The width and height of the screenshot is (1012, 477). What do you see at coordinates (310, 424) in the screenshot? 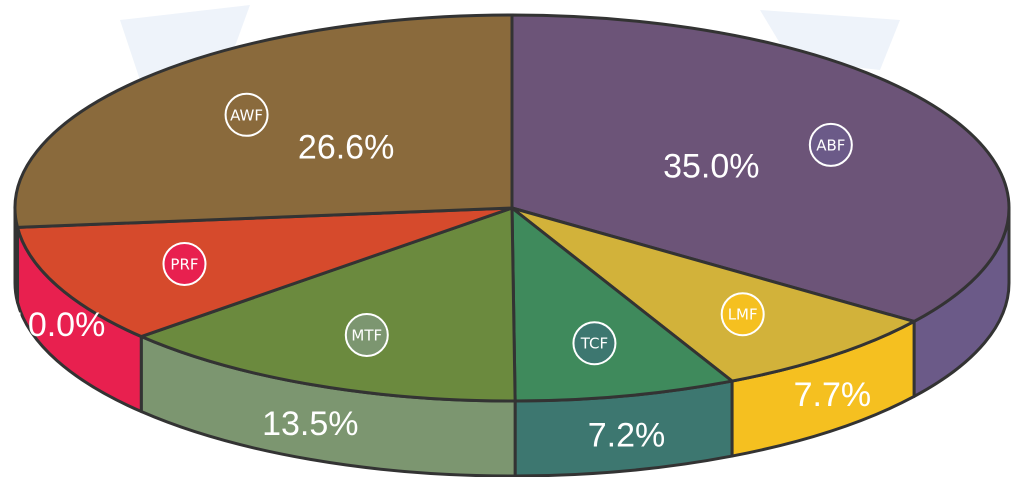
I see `value-label: 13.5%` at bounding box center [310, 424].